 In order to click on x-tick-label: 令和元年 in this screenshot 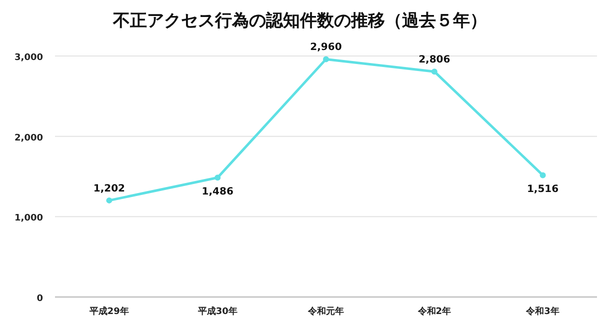, I will do `click(325, 311)`.